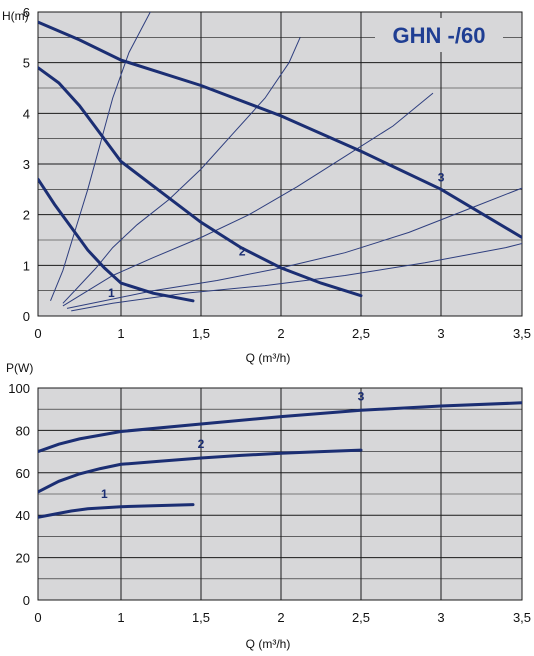 This screenshot has width=534, height=656. Describe the element at coordinates (268, 644) in the screenshot. I see `power-x-axis-label: Q (m³/h)` at that location.